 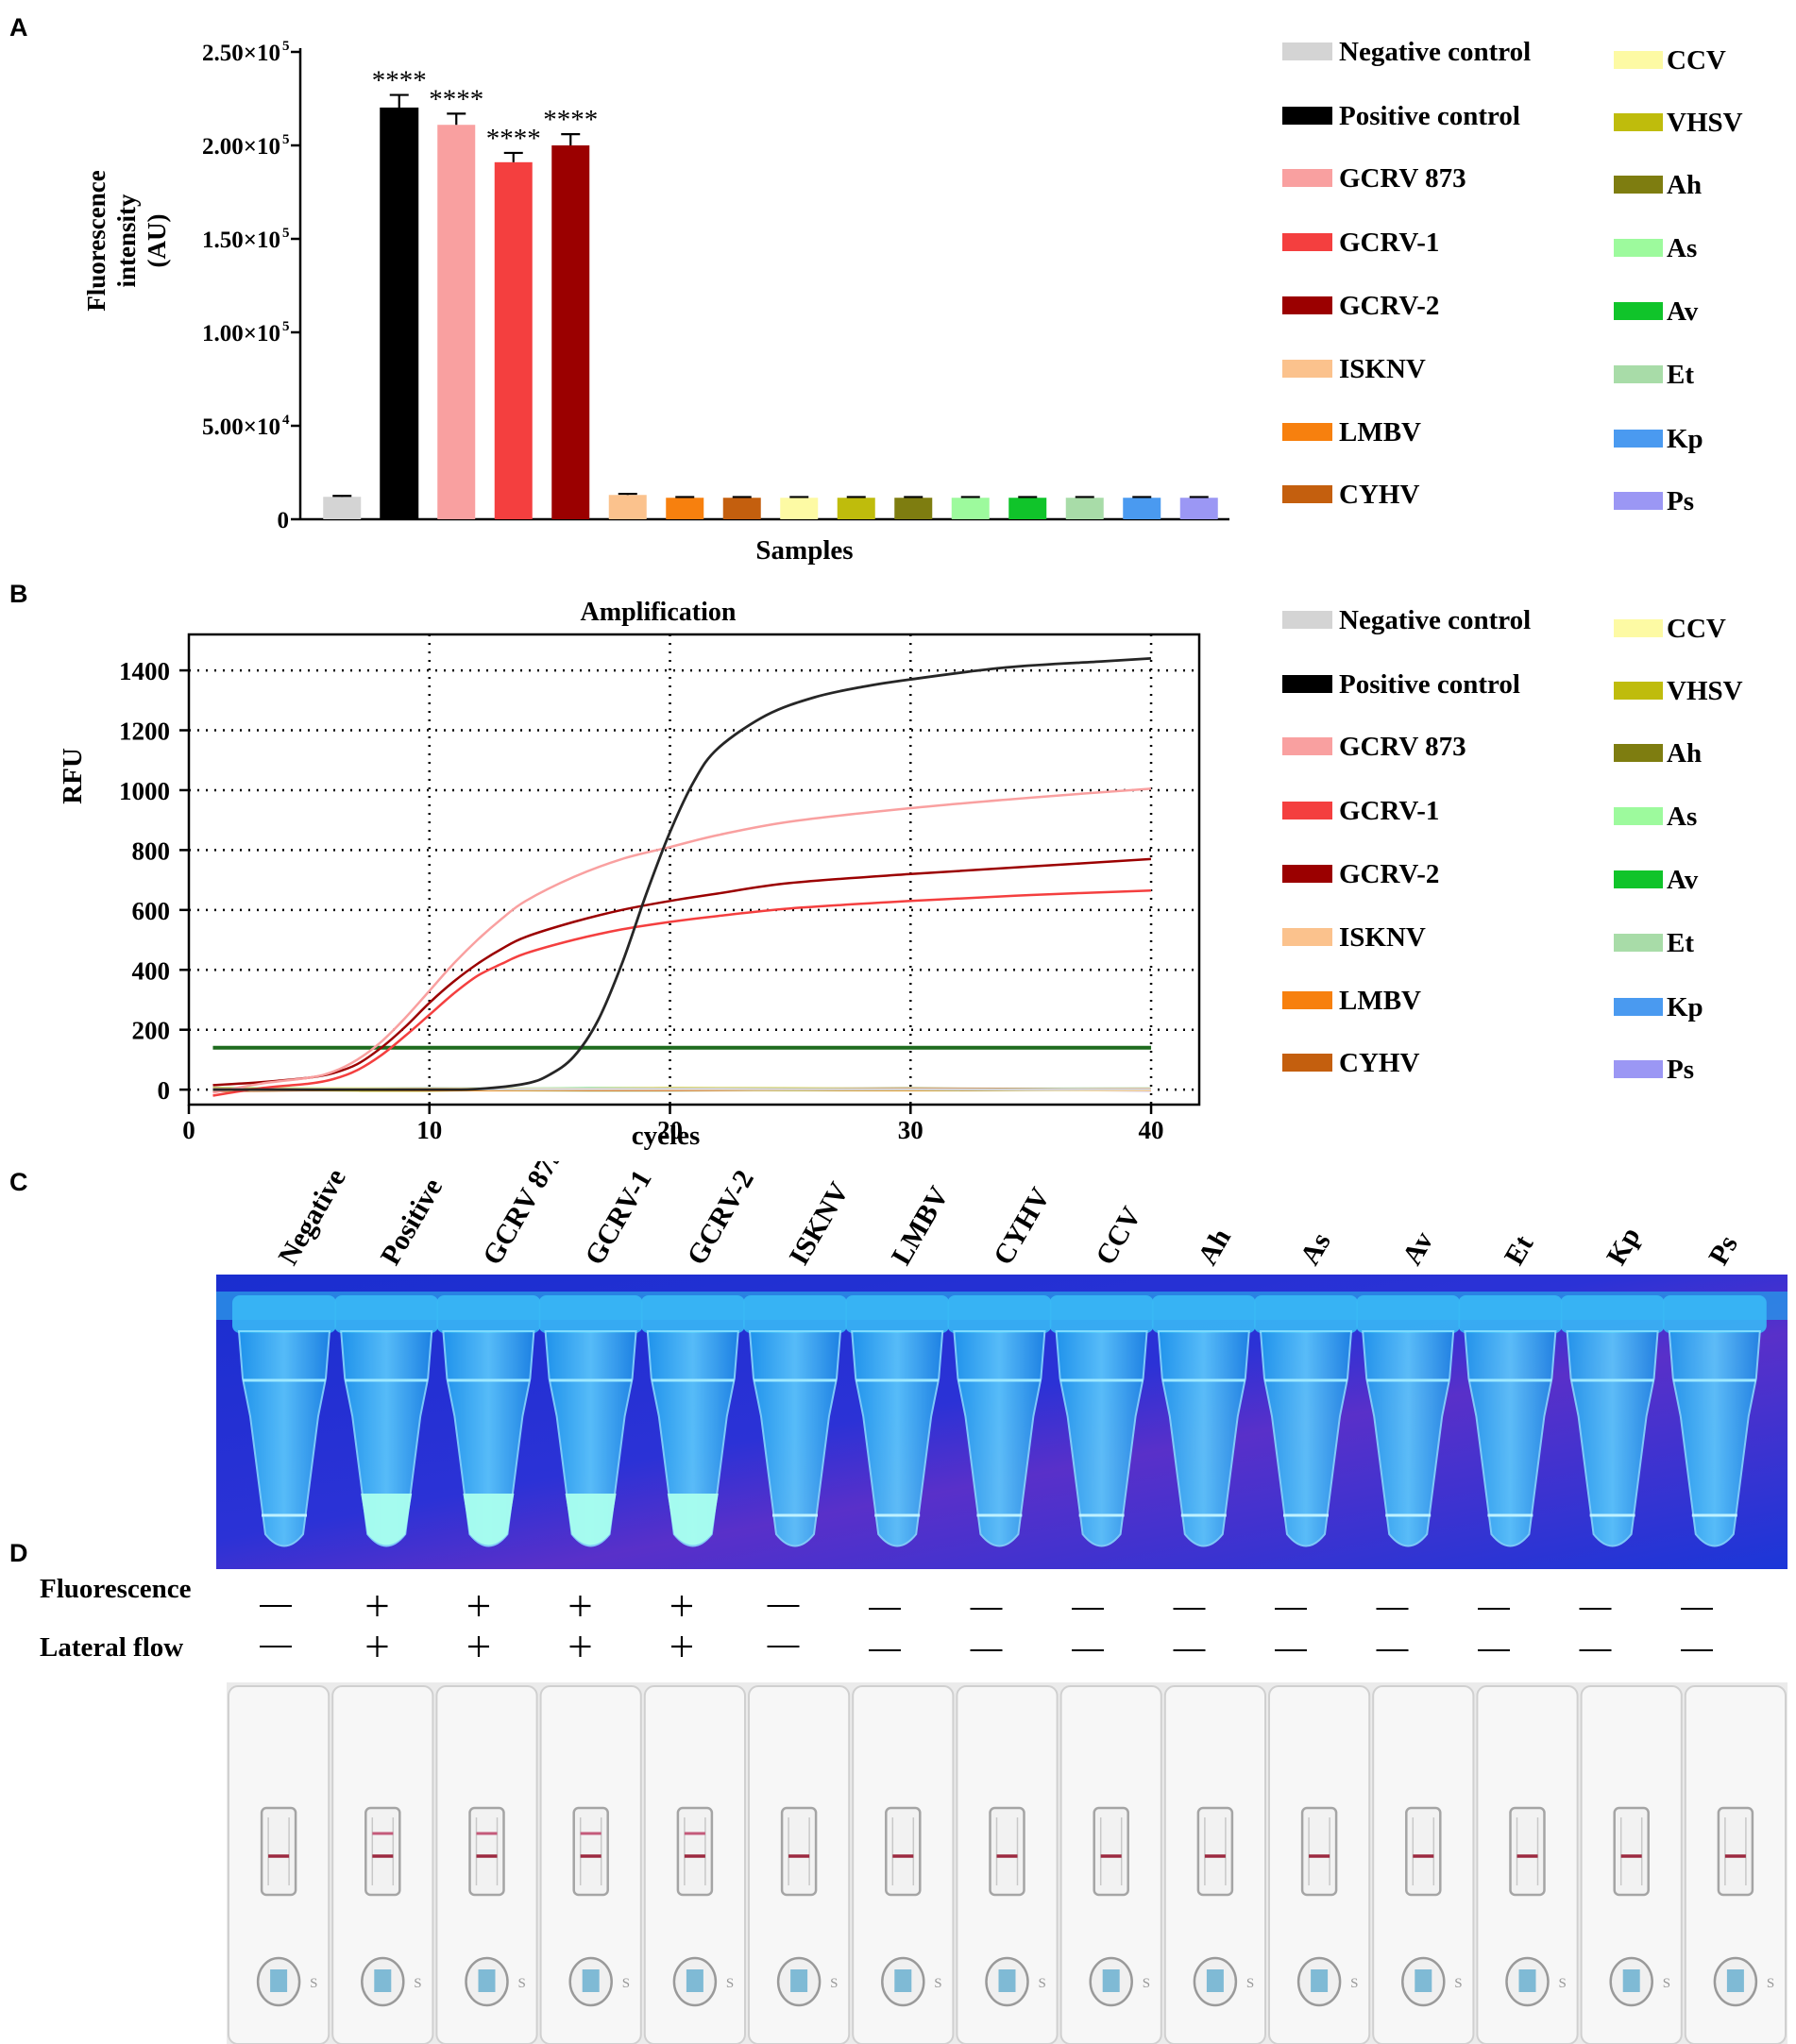 What do you see at coordinates (1379, 495) in the screenshot?
I see `legend-label-cyhv: CYHV` at bounding box center [1379, 495].